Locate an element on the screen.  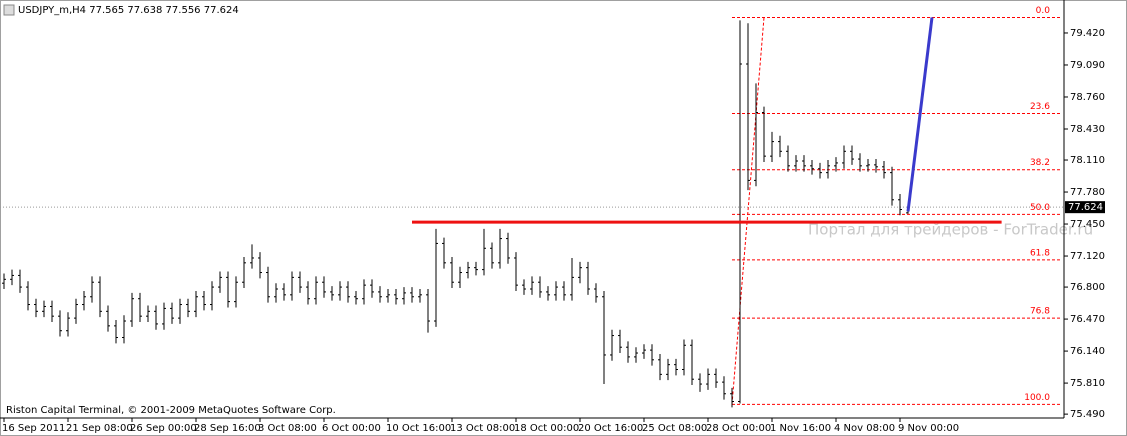
x-tick-label: 1 Nov 16:00 is located at coordinates (800, 428).